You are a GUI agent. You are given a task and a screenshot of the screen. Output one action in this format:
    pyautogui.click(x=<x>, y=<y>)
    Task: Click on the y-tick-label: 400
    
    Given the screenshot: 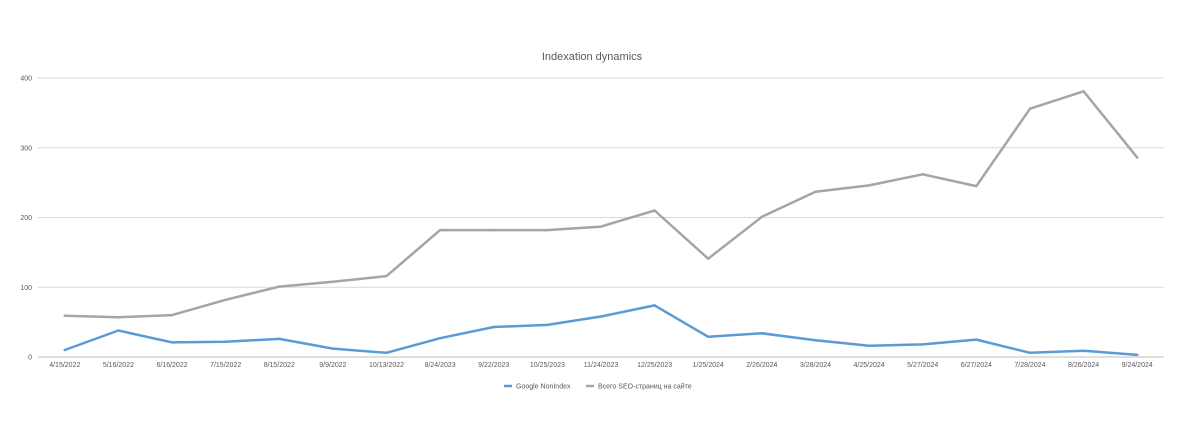 What is the action you would take?
    pyautogui.click(x=26, y=79)
    